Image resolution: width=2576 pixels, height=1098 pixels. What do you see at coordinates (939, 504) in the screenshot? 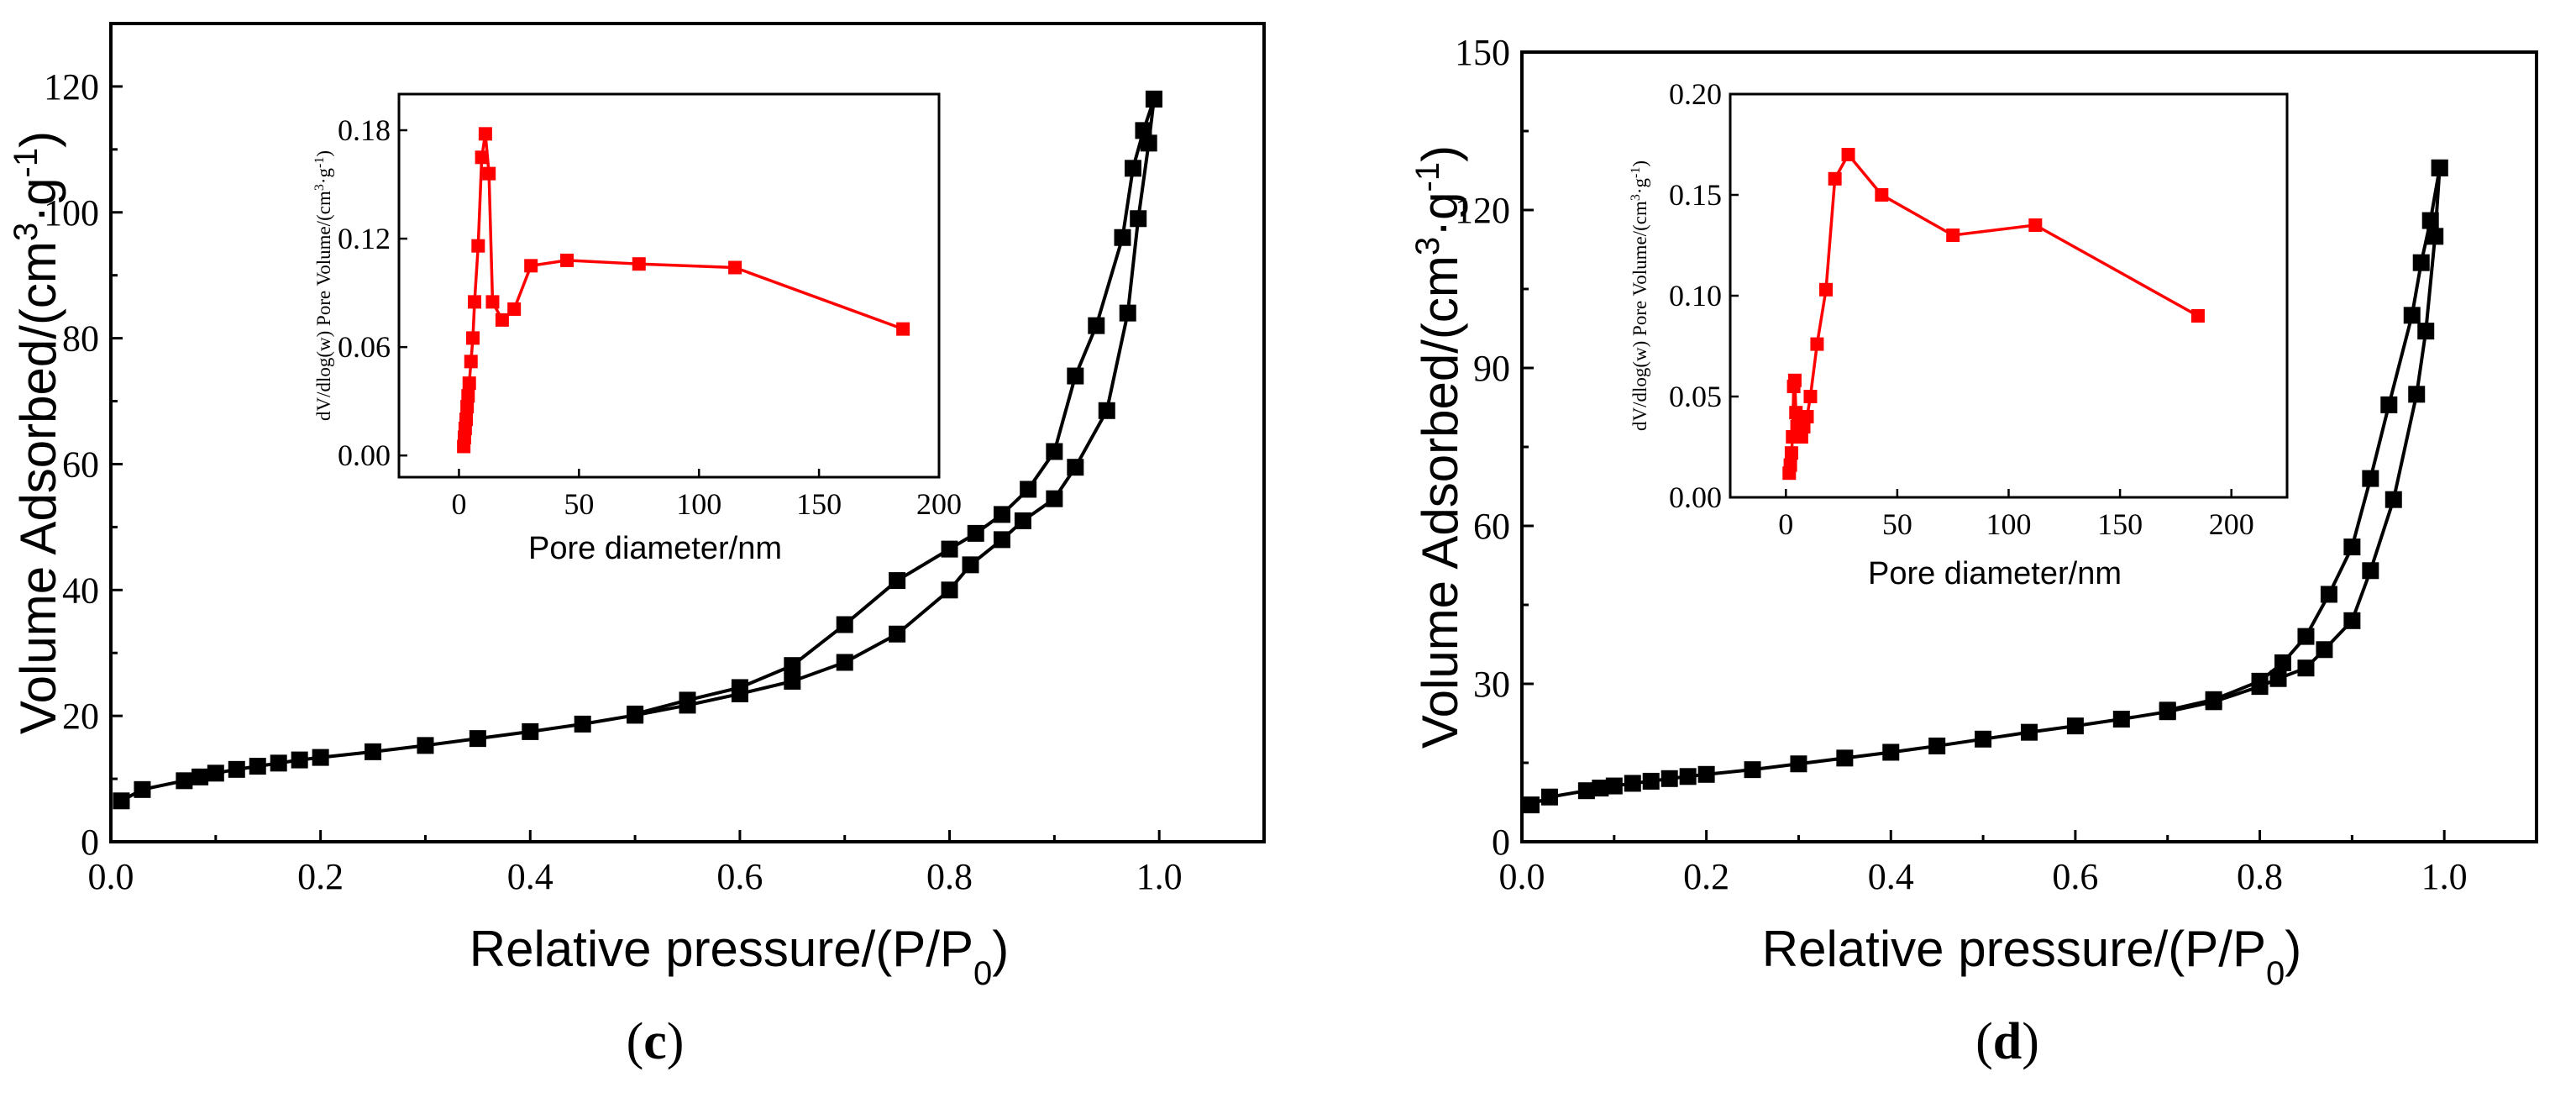
I see `inset-x-tick-label: 200` at bounding box center [939, 504].